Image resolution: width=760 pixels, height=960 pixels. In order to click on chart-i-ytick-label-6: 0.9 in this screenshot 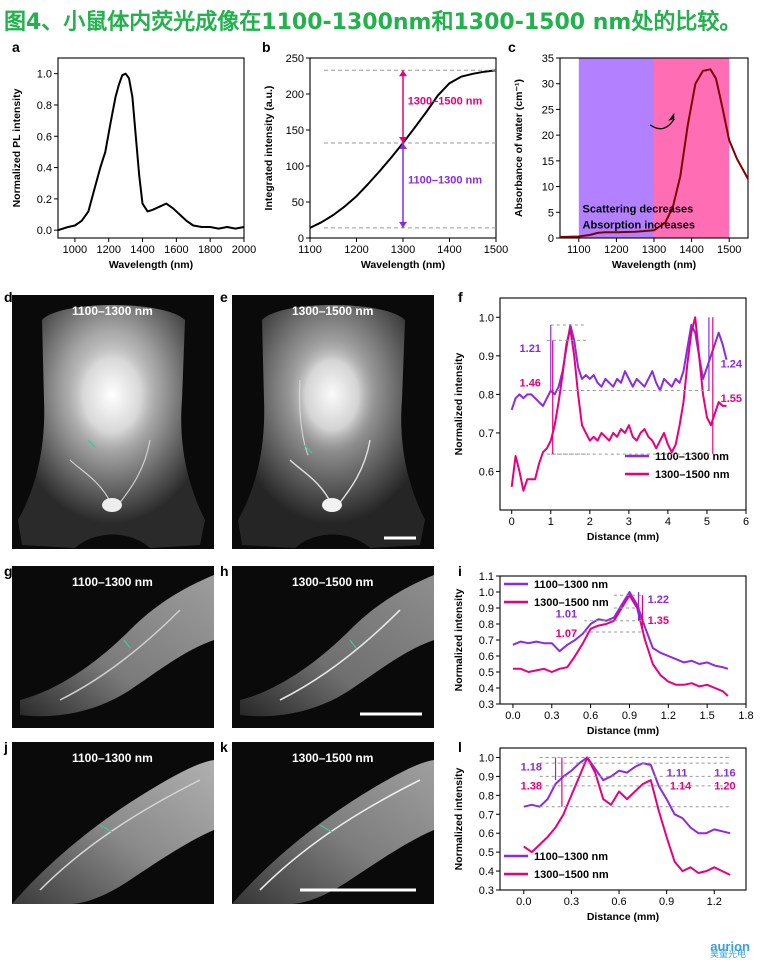, I will do `click(486, 609)`.